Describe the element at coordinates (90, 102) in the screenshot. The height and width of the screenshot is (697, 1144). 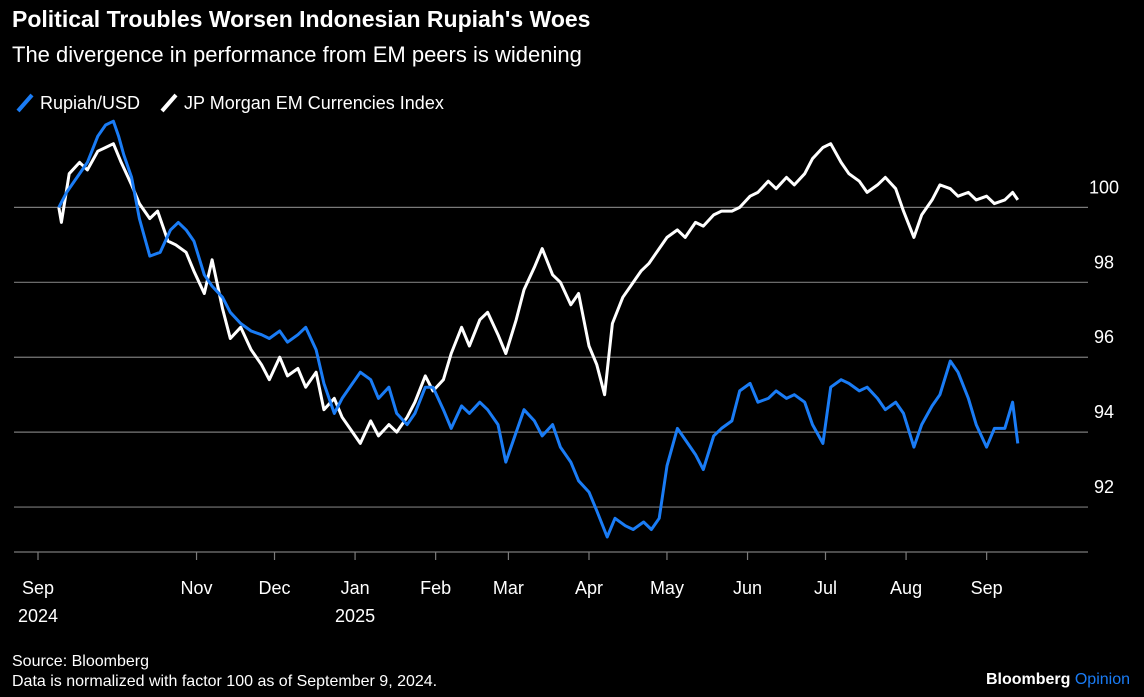
I see `legend-label-rupiah: Rupiah/USD` at that location.